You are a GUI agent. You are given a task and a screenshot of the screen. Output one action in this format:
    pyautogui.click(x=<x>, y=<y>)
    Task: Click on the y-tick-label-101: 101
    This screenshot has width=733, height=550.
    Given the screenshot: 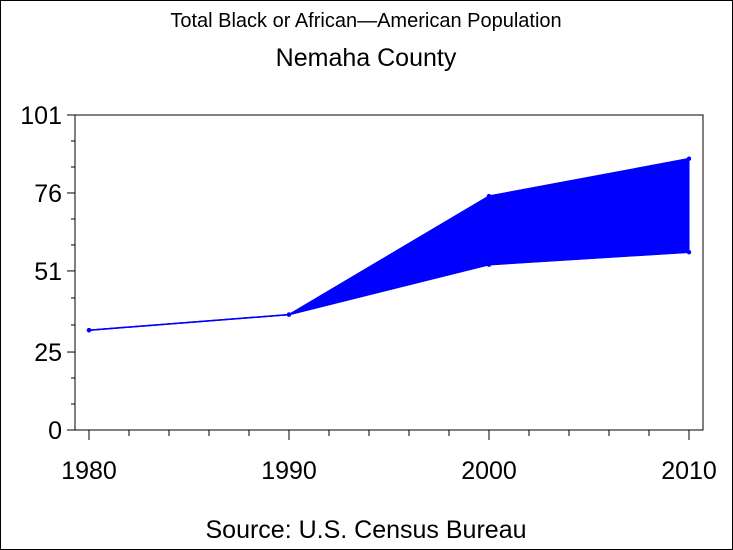 What is the action you would take?
    pyautogui.click(x=41, y=116)
    